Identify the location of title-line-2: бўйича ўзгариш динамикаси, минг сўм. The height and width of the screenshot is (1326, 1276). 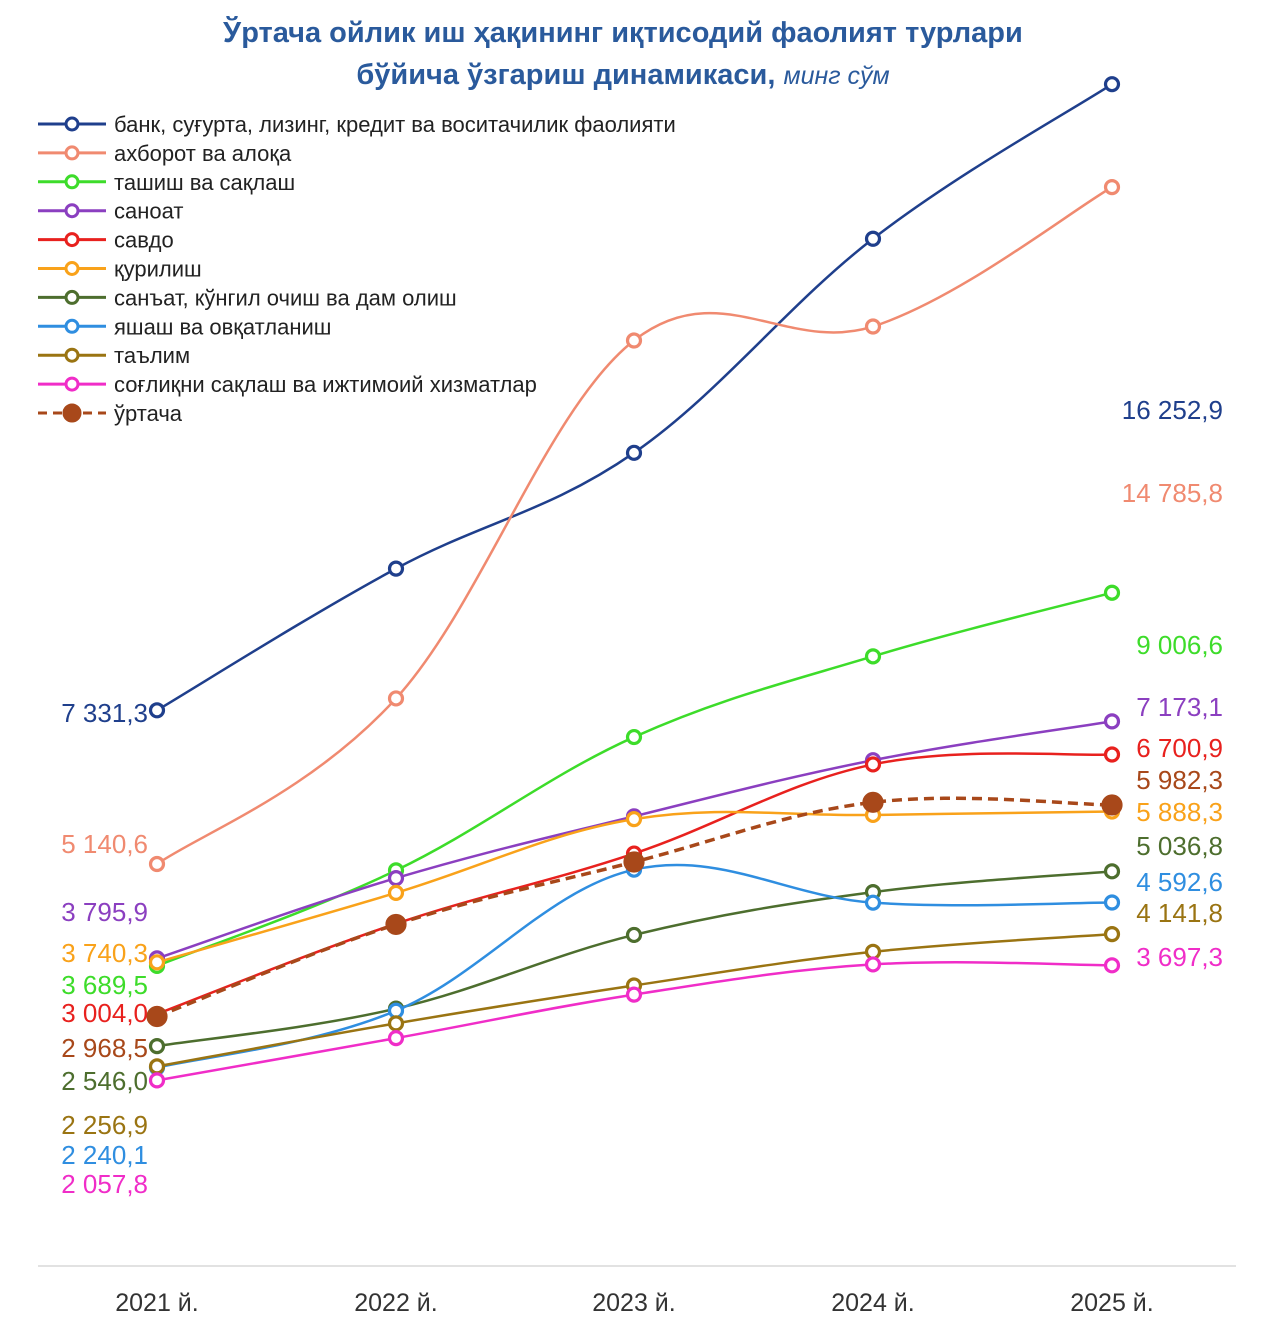
(623, 75).